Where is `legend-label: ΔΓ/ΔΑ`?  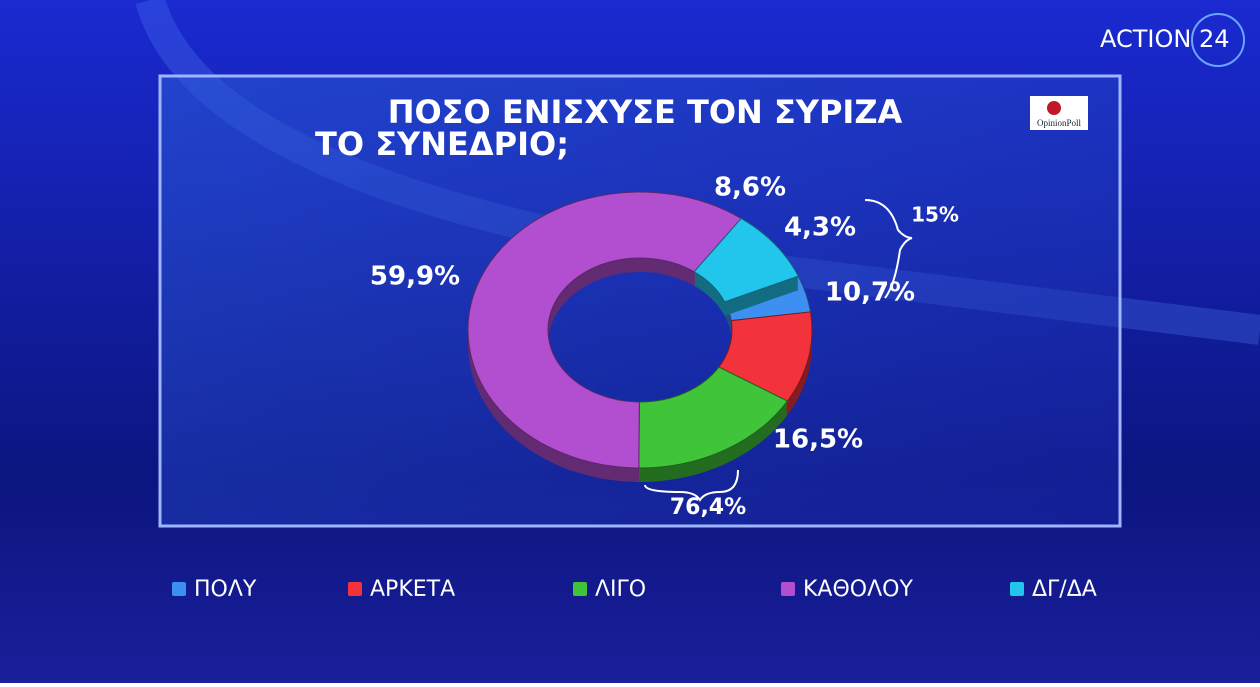
legend-label: ΔΓ/ΔΑ is located at coordinates (1064, 589).